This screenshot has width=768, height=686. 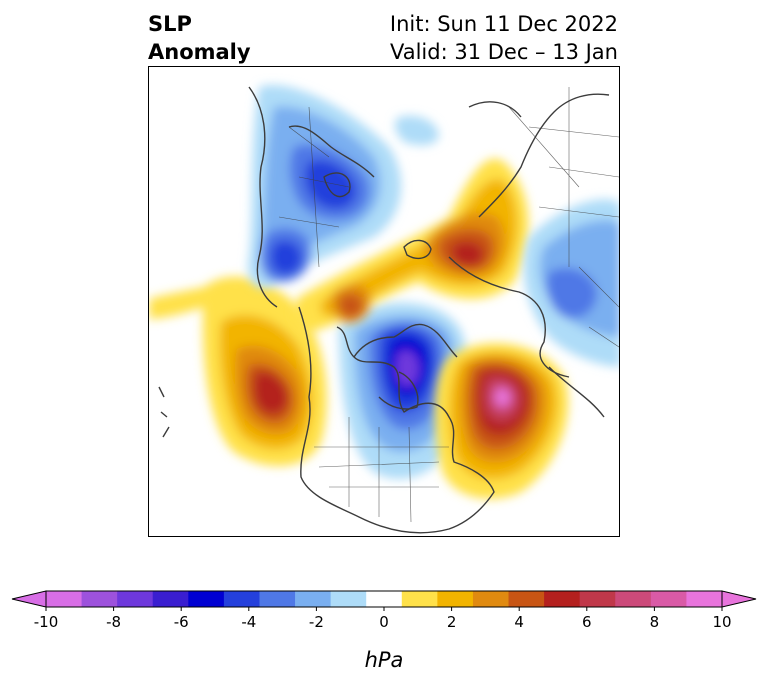 I want to click on map-title: SLP Anomaly, so click(x=199, y=38).